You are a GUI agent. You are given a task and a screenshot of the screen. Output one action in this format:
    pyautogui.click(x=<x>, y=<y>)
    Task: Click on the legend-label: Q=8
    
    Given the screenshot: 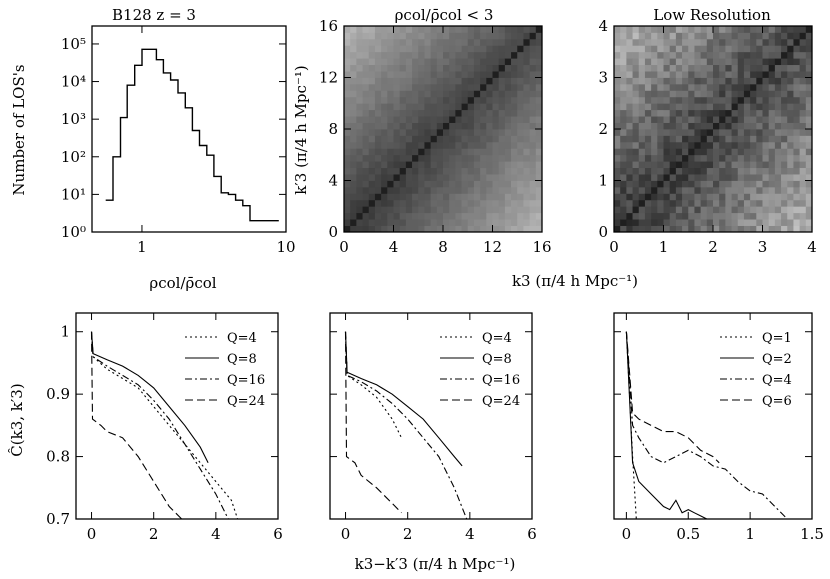 What is the action you would take?
    pyautogui.click(x=497, y=359)
    